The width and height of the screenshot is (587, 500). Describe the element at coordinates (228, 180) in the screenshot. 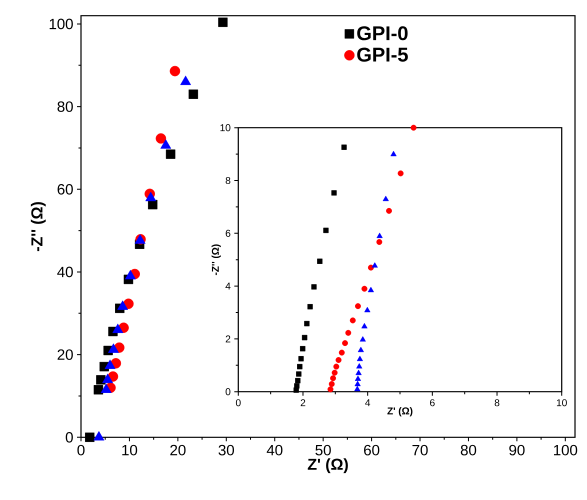

I see `y-tick-label: 8` at that location.